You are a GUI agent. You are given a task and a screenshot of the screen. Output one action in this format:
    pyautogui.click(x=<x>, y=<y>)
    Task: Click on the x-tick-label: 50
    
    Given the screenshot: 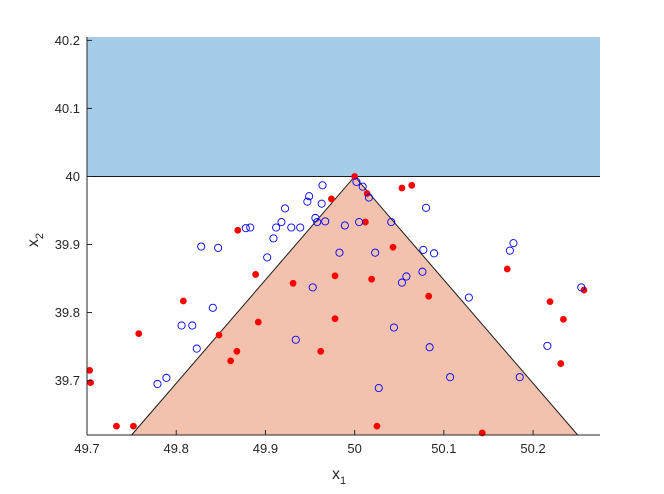 What is the action you would take?
    pyautogui.click(x=354, y=448)
    